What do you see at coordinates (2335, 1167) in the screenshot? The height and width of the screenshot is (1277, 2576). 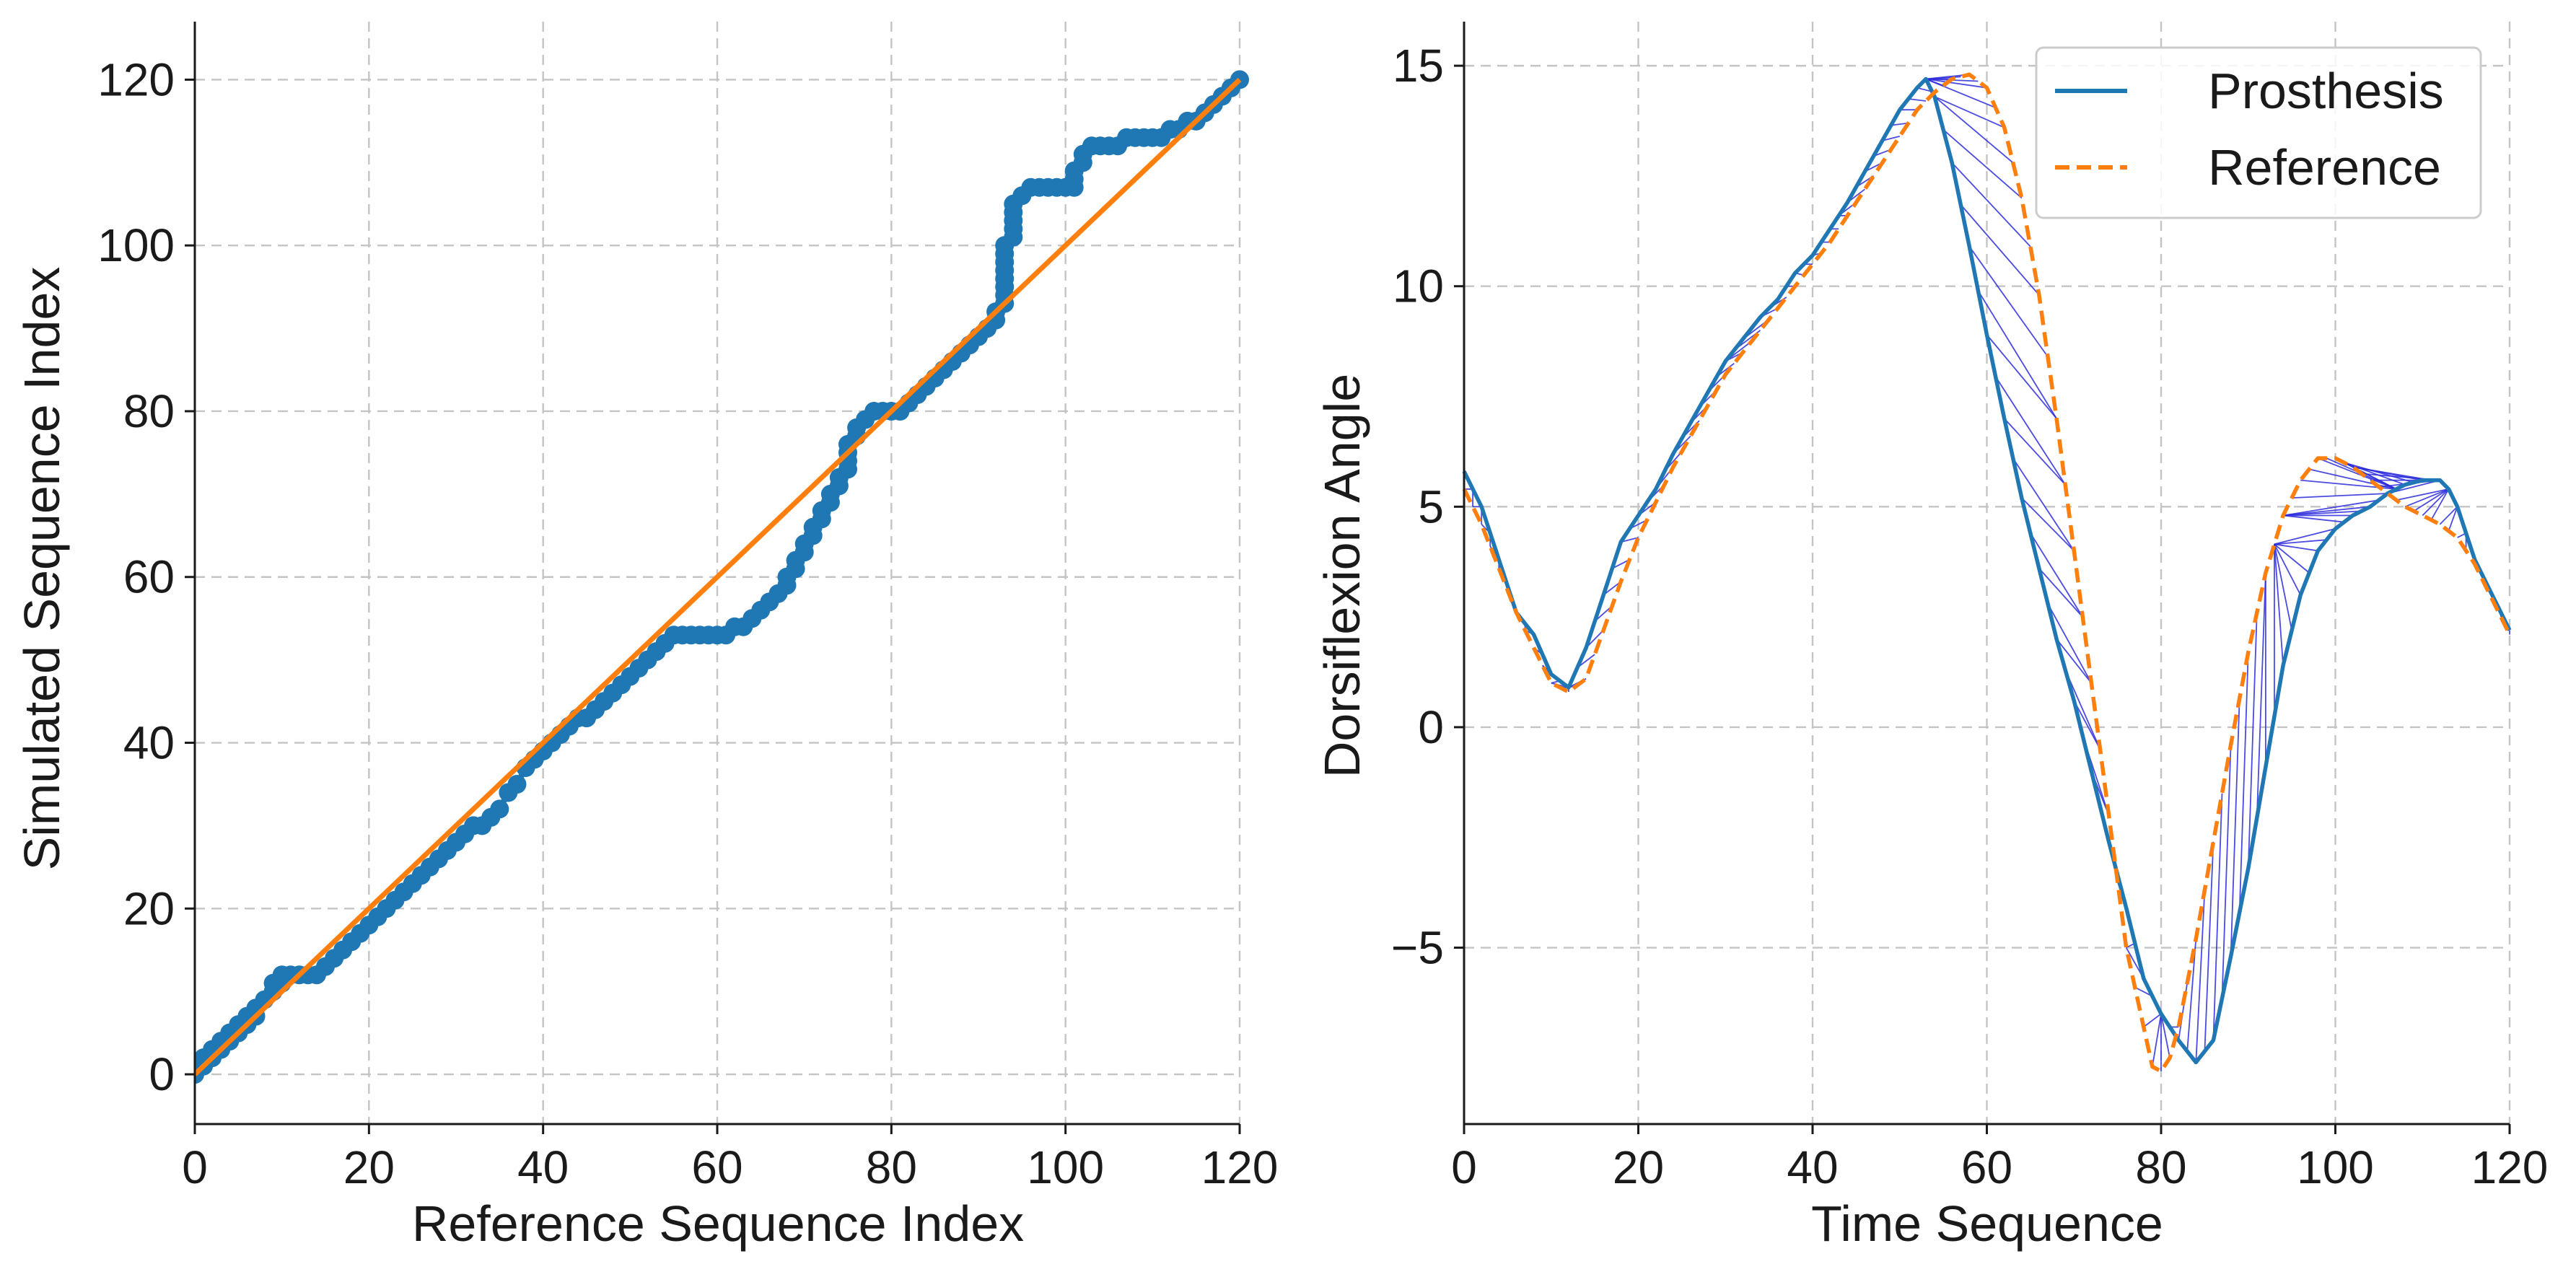 I see `right-x-tick-label: 100` at bounding box center [2335, 1167].